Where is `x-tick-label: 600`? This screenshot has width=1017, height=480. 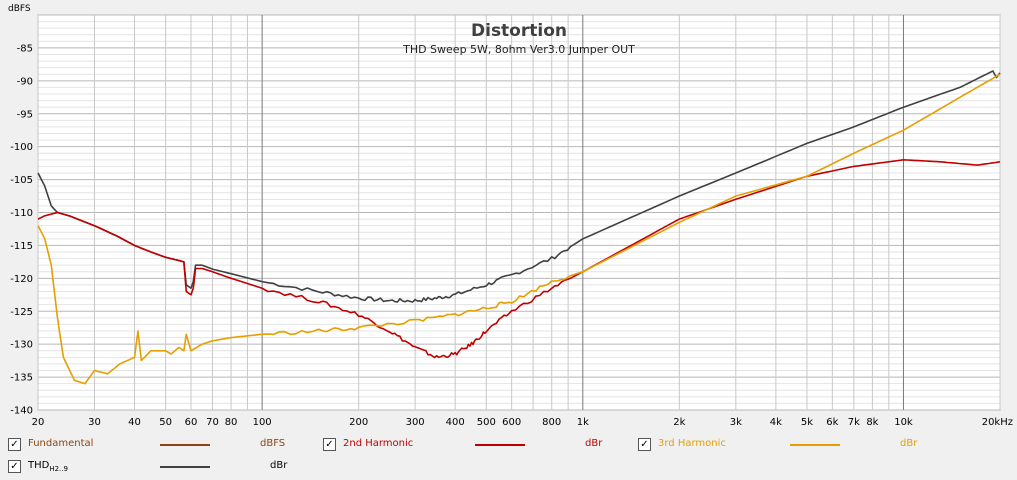
x-tick-label: 600 is located at coordinates (511, 422).